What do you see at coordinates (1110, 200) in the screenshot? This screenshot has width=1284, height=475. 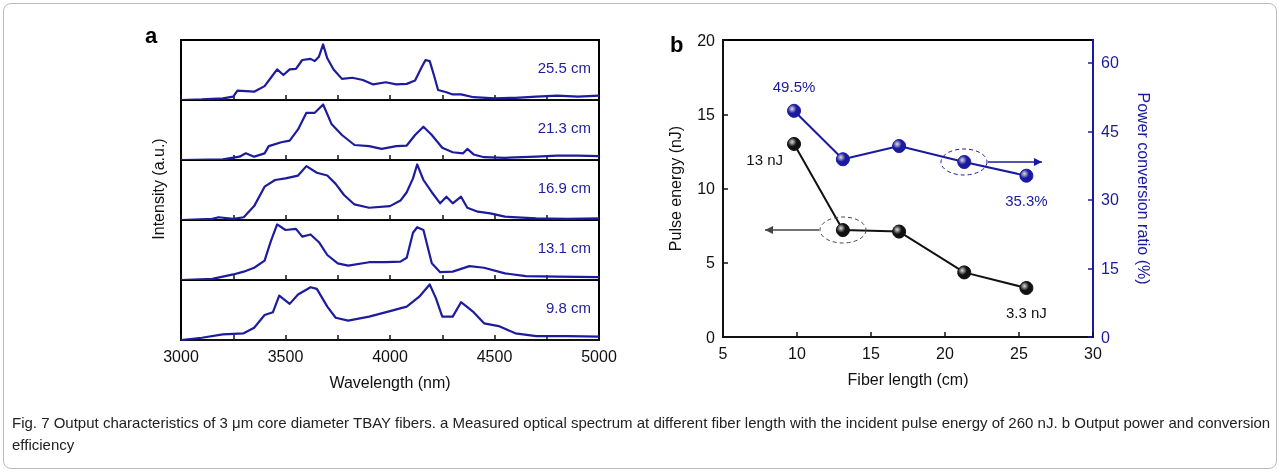 I see `y2-tick-label: 30` at bounding box center [1110, 200].